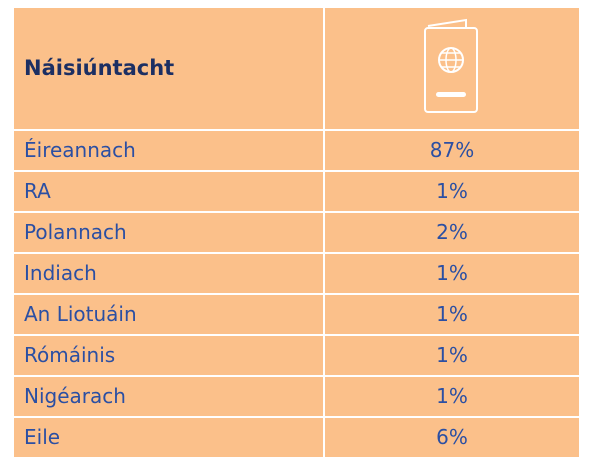 This screenshot has width=592, height=457. I want to click on nationality-cell: An Liotuáin, so click(80, 314).